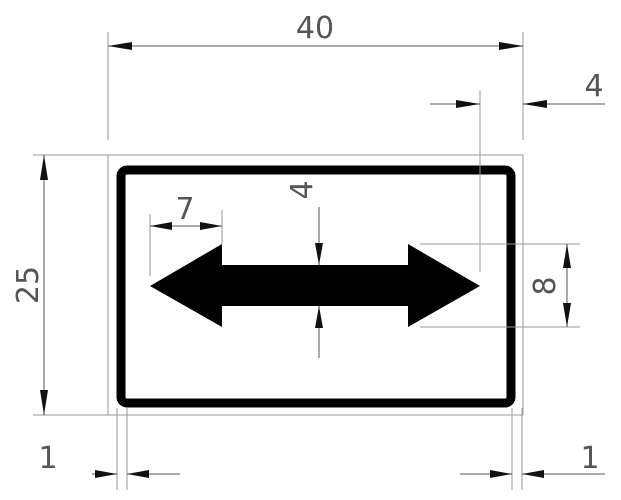  What do you see at coordinates (533, 474) in the screenshot?
I see `right-offset-arrow-left-icon` at bounding box center [533, 474].